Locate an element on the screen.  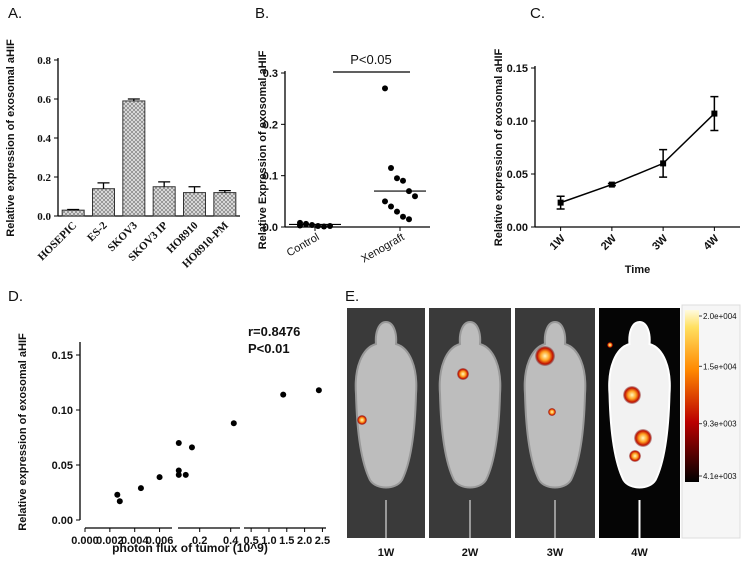
y-tick-label: 0.0 is located at coordinates (270, 228).